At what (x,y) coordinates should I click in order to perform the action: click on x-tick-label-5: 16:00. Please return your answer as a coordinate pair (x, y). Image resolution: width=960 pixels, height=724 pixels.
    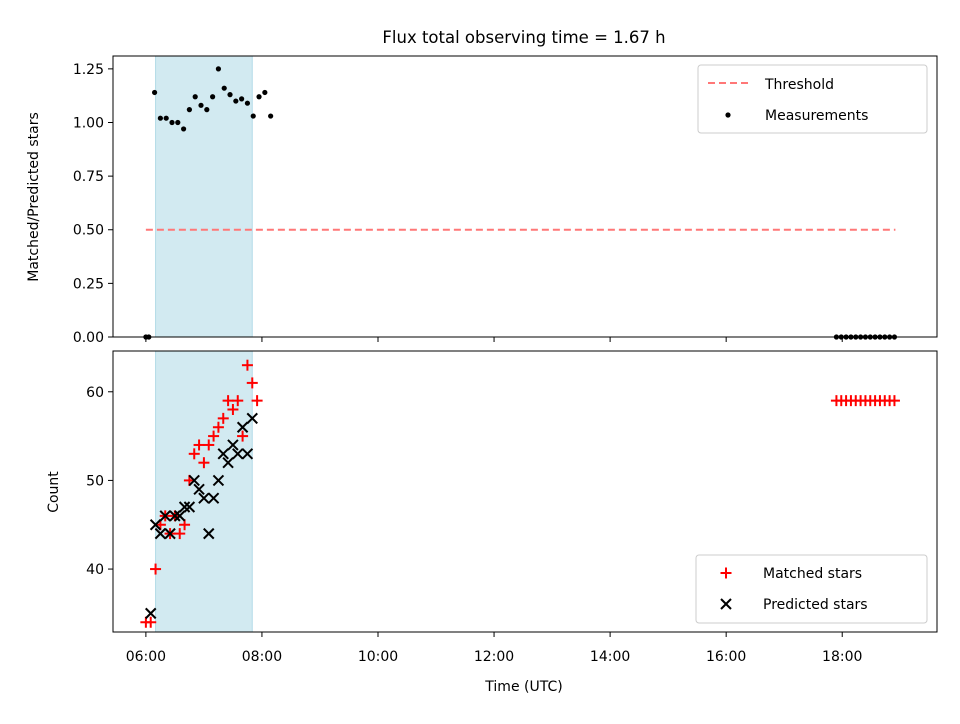
    Looking at the image, I should click on (726, 657).